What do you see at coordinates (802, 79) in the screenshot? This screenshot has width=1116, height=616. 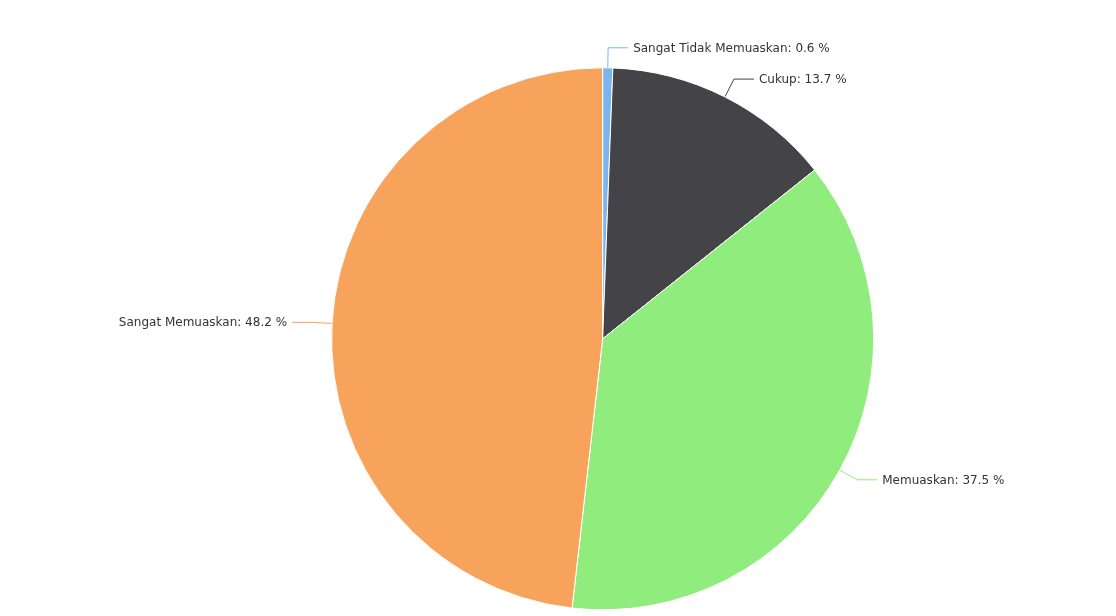 I see `slice-label: Cukup: 13.7 %` at bounding box center [802, 79].